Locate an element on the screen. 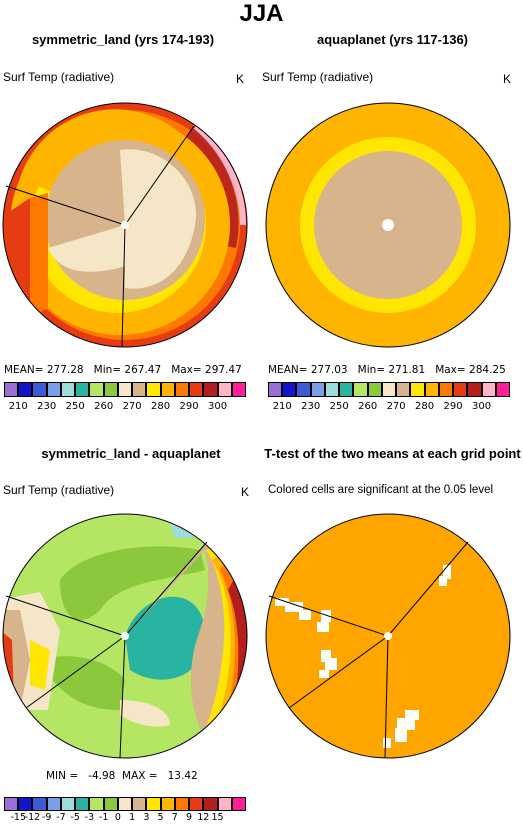 The height and width of the screenshot is (825, 523). colorbar-tick-label: -9 is located at coordinates (46, 817).